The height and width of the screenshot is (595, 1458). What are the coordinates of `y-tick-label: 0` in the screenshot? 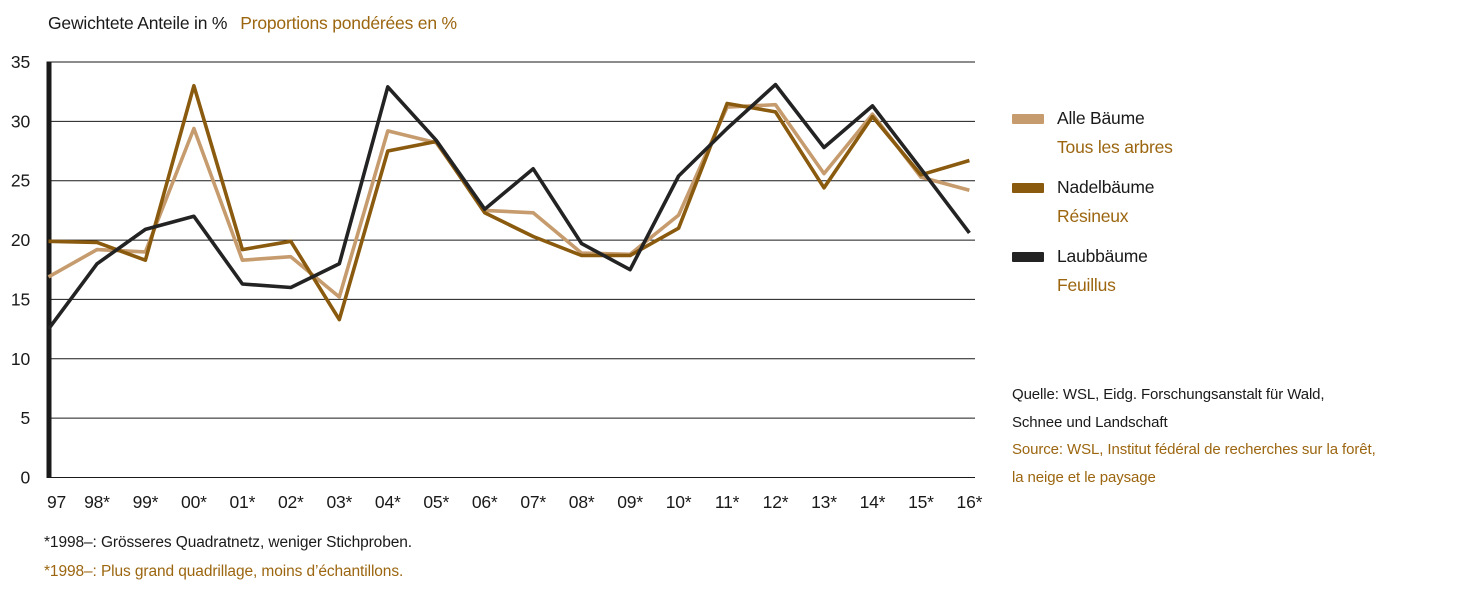 It's located at (25, 477).